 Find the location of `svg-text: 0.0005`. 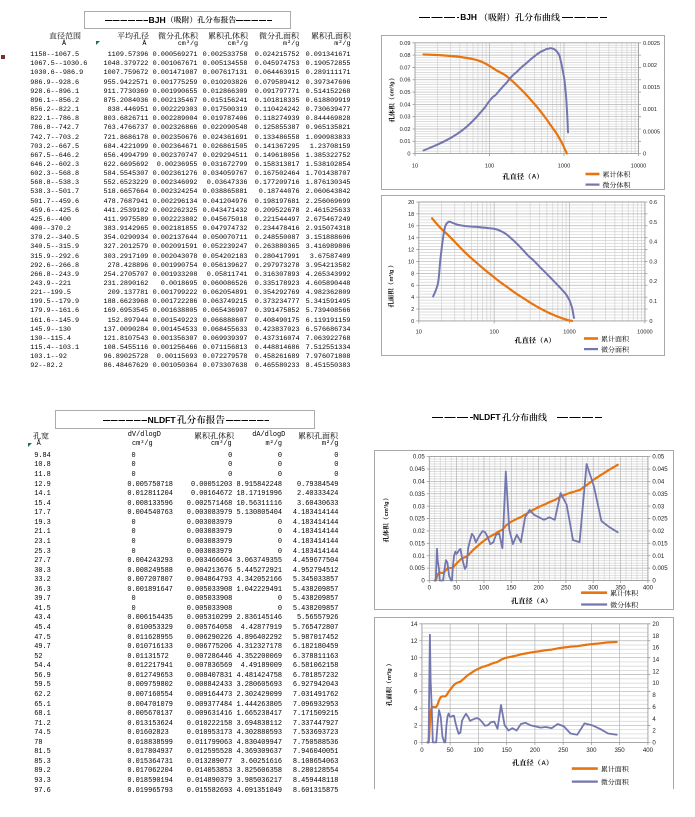

svg-text: 0.0005 is located at coordinates (651, 132).